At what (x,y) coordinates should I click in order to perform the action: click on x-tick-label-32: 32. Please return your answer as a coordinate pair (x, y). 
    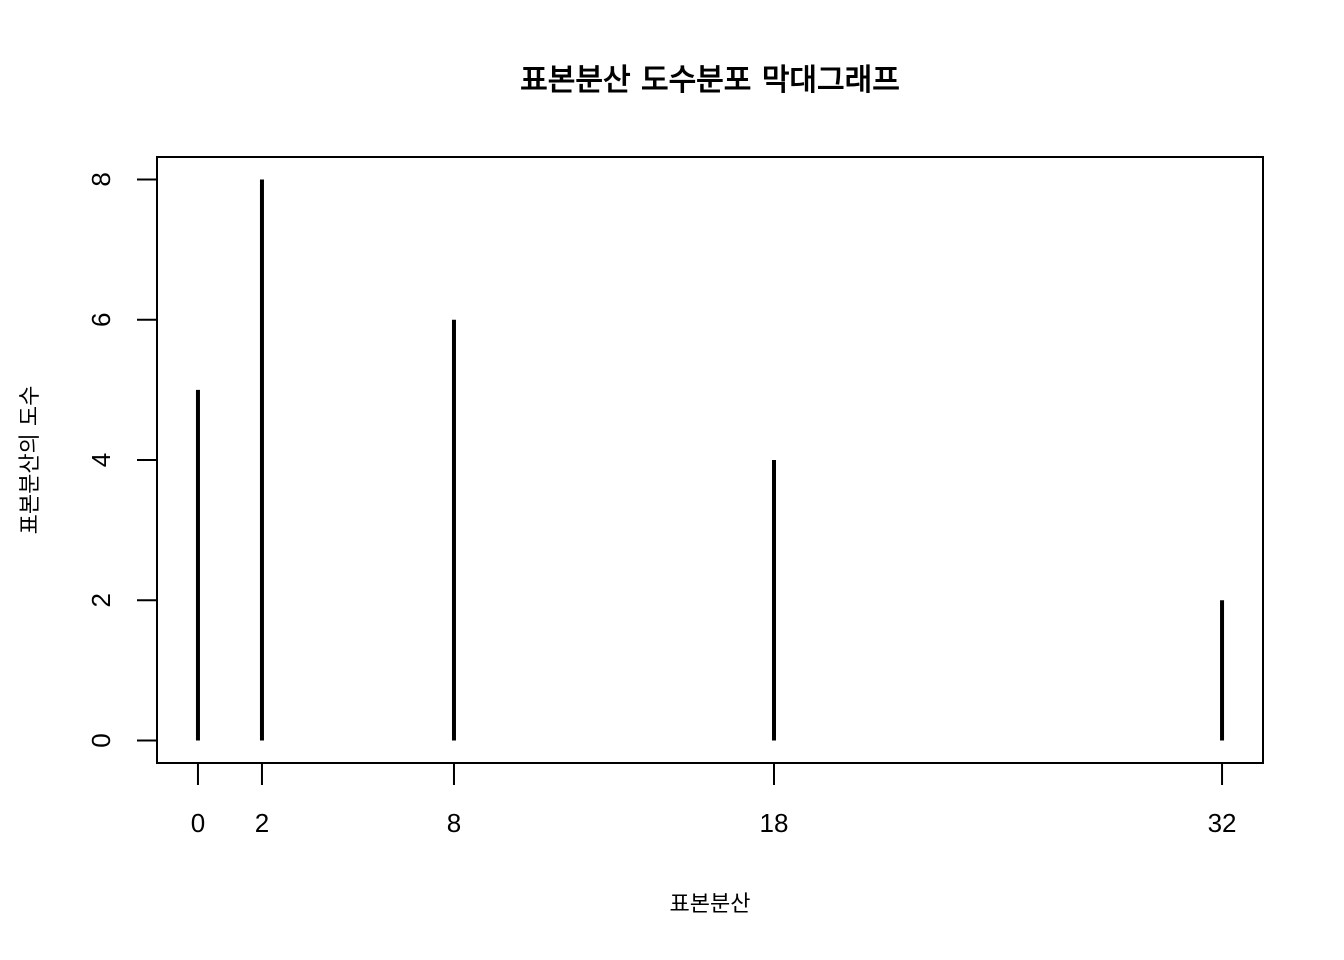
    Looking at the image, I should click on (1222, 823).